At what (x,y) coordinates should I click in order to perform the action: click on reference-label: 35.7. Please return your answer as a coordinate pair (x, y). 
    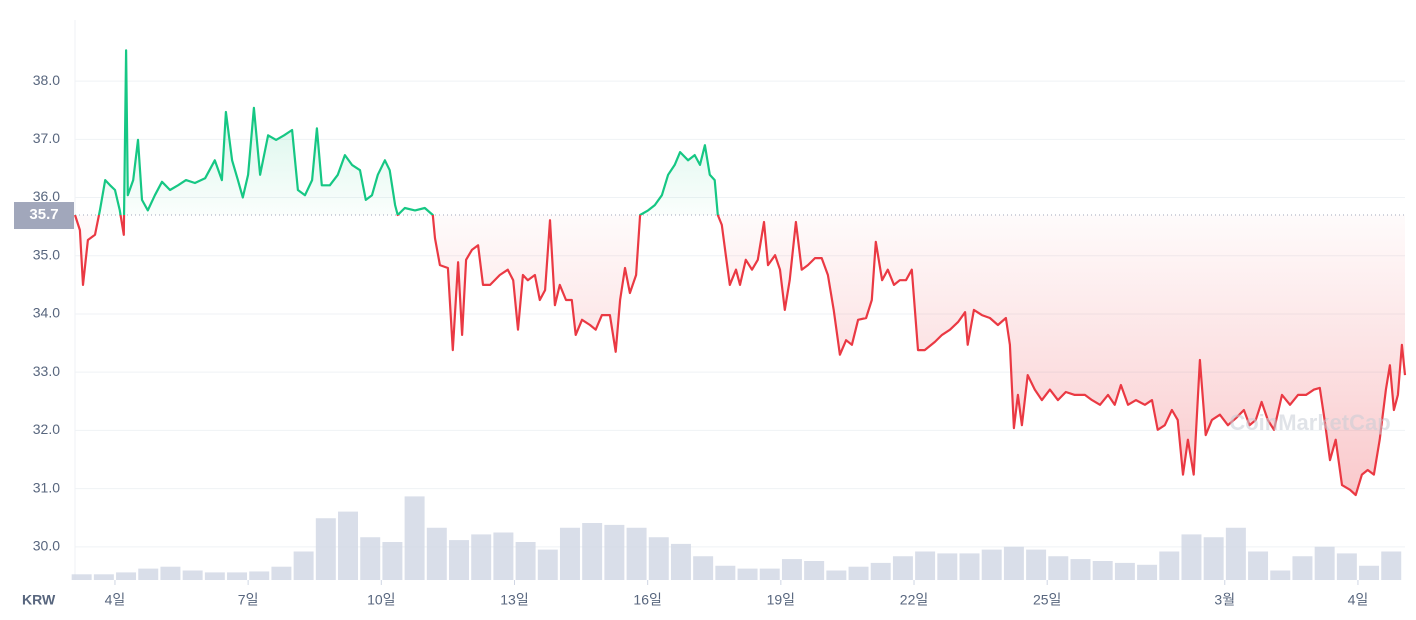
    Looking at the image, I should click on (43, 214).